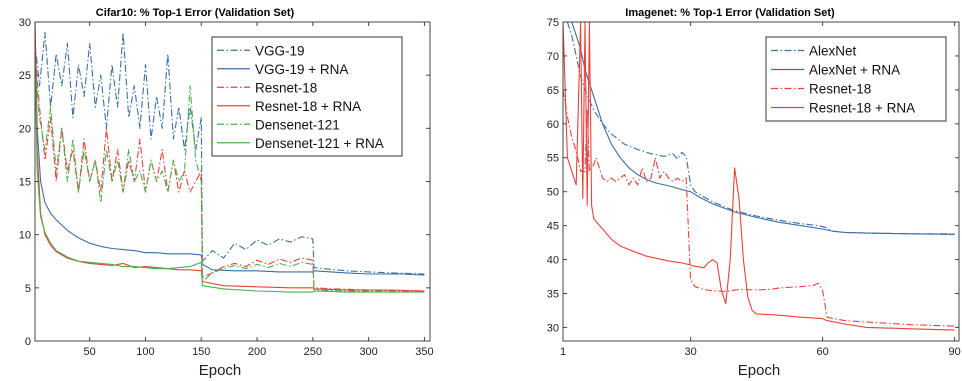 This screenshot has width=962, height=381. Describe the element at coordinates (368, 352) in the screenshot. I see `x-tick-label: 300` at that location.